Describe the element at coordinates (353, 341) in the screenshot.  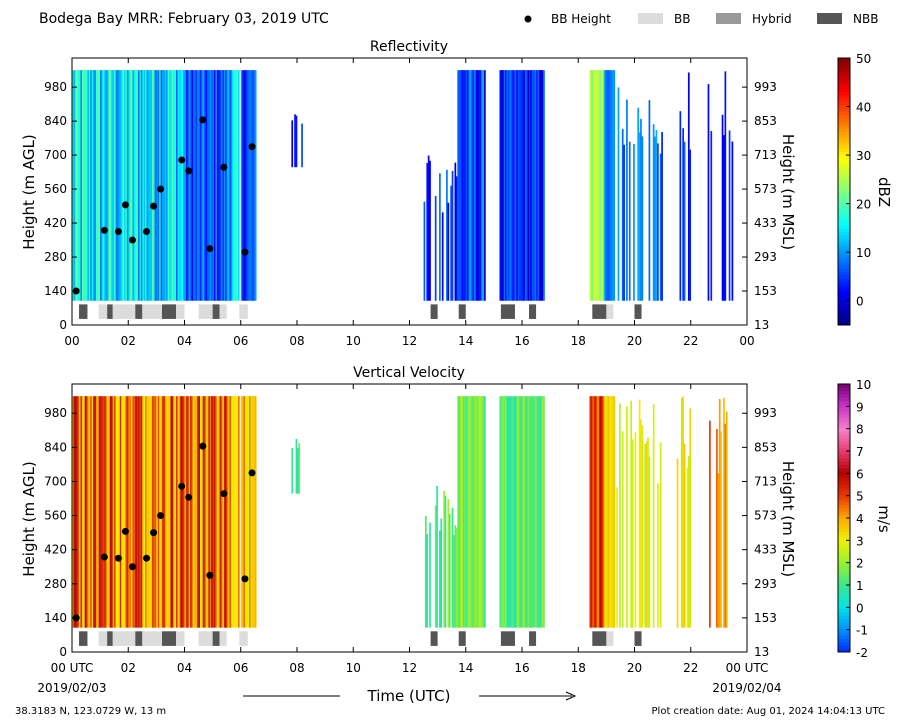
I see `x-tick-label: 10` at that location.